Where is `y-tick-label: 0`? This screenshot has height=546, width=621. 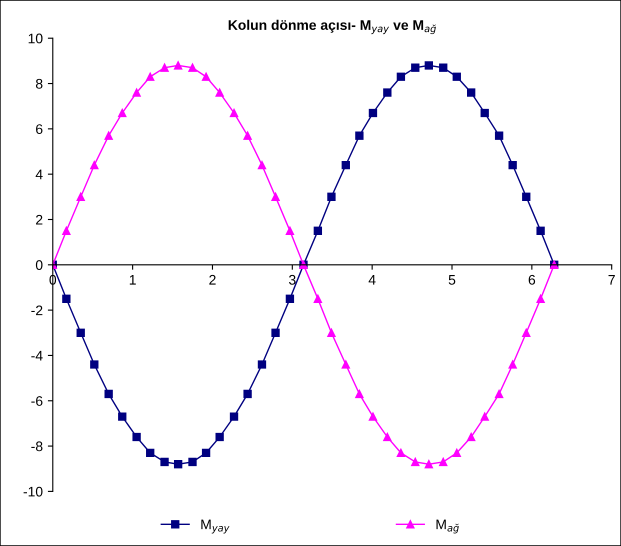 y-tick-label: 0 is located at coordinates (39, 265).